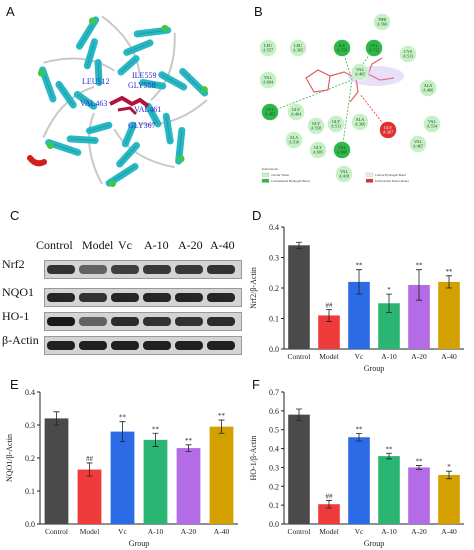 The width and height of the screenshot is (474, 550). Describe the element at coordinates (359, 531) in the screenshot. I see `x-tick-label: Vc` at that location.